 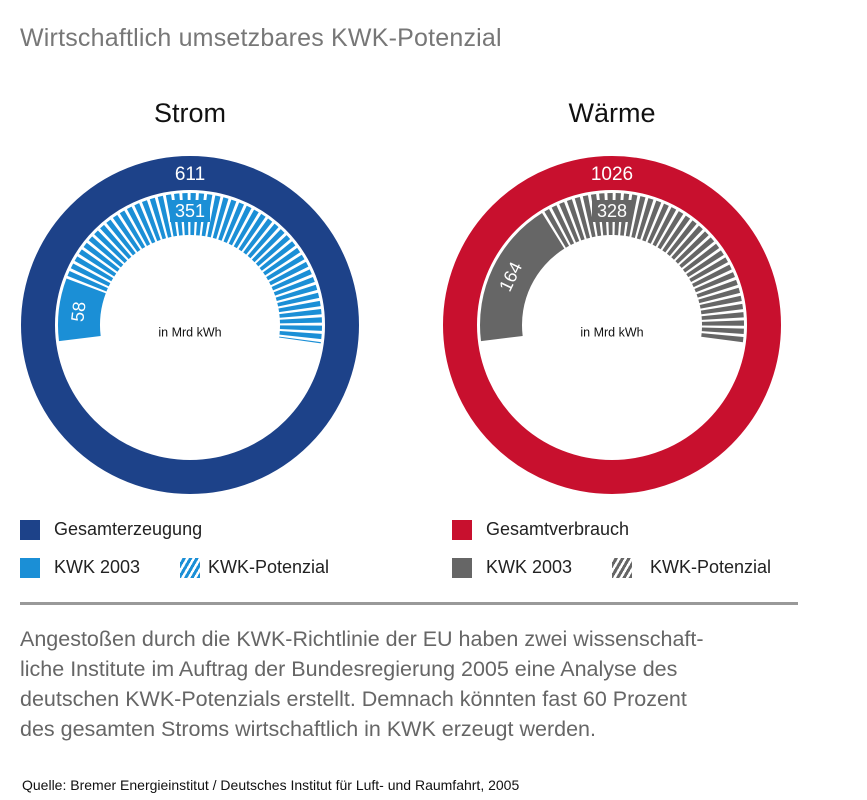 What do you see at coordinates (558, 529) in the screenshot?
I see `legend-label: Gesamtverbrauch` at bounding box center [558, 529].